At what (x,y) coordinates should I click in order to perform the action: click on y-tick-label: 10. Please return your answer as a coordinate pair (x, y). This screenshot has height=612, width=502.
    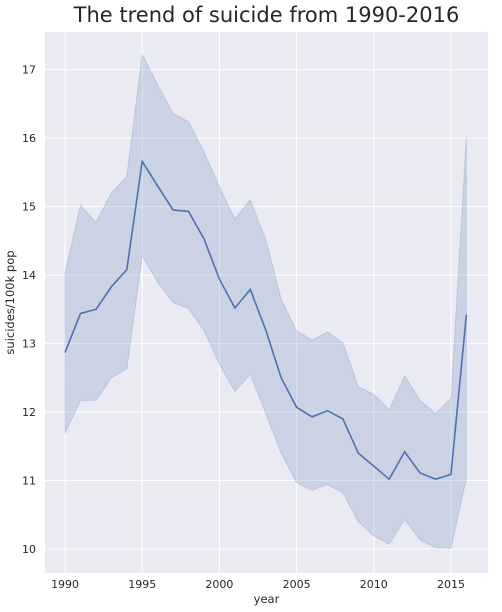
    Looking at the image, I should click on (29, 549).